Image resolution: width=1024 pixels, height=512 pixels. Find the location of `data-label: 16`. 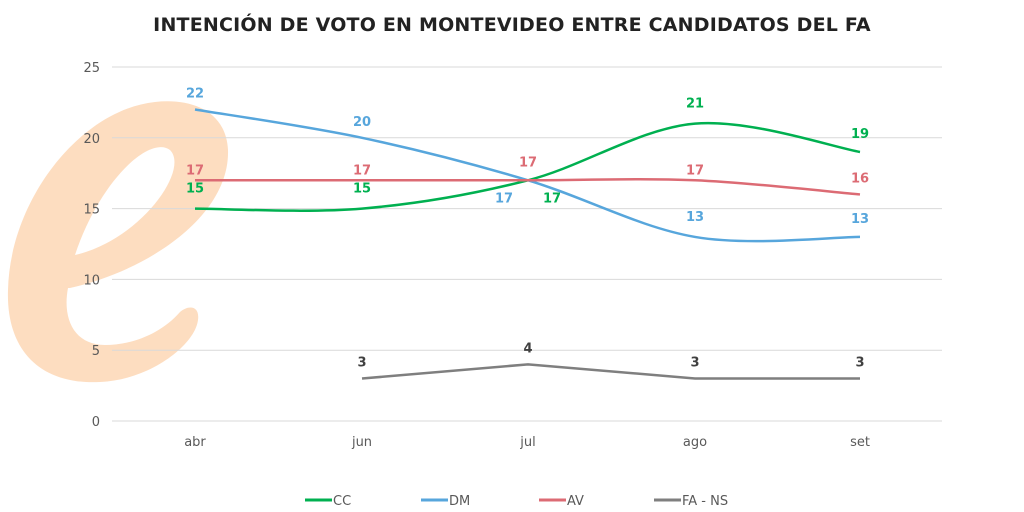

data-label: 16 is located at coordinates (860, 178).